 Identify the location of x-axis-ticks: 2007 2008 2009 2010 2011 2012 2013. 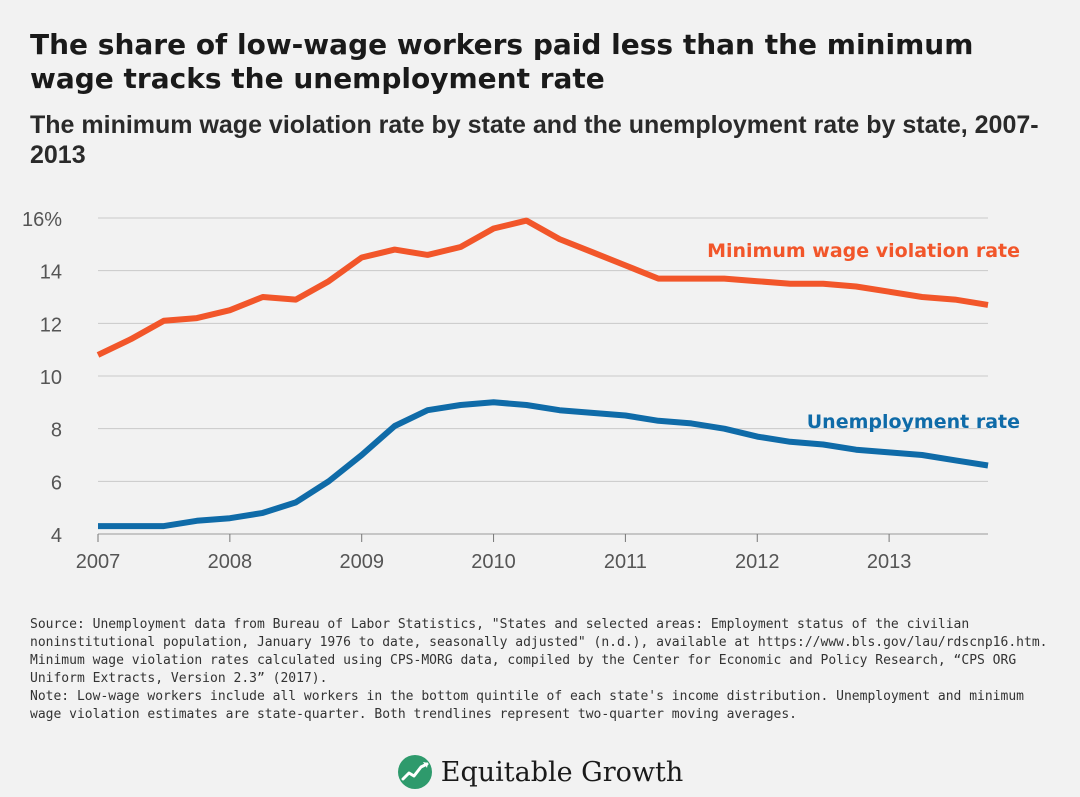
(494, 553).